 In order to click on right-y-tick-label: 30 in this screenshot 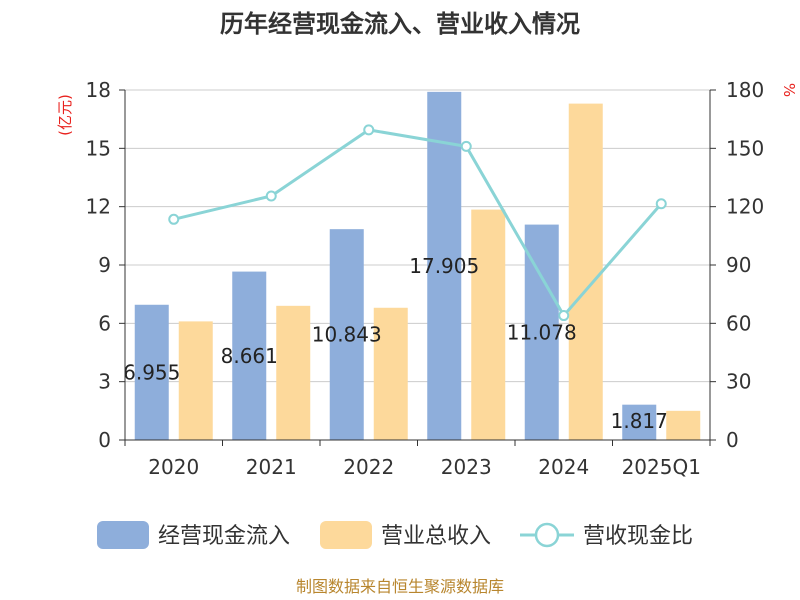, I will do `click(738, 382)`.